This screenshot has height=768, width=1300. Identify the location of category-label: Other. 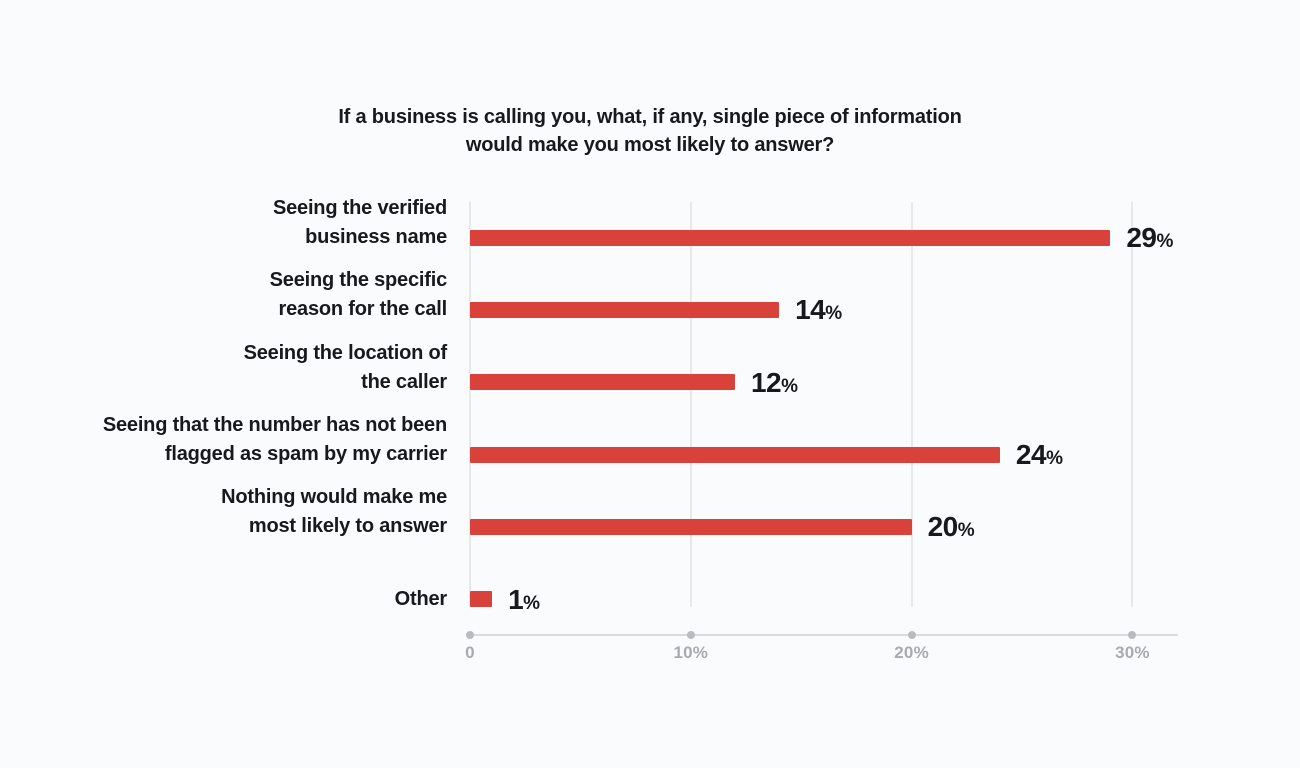
(421, 599).